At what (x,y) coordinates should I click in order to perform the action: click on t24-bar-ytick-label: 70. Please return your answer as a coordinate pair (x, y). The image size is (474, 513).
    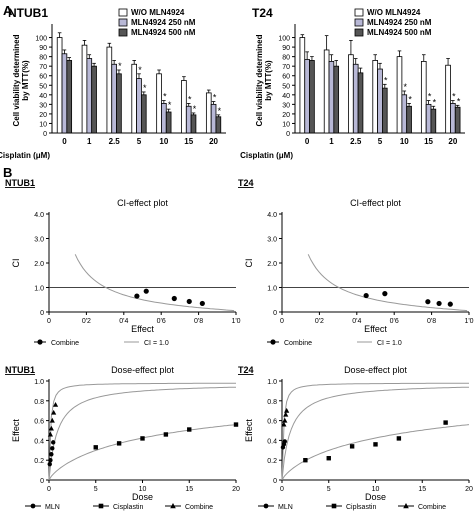
    Looking at the image, I should click on (286, 67).